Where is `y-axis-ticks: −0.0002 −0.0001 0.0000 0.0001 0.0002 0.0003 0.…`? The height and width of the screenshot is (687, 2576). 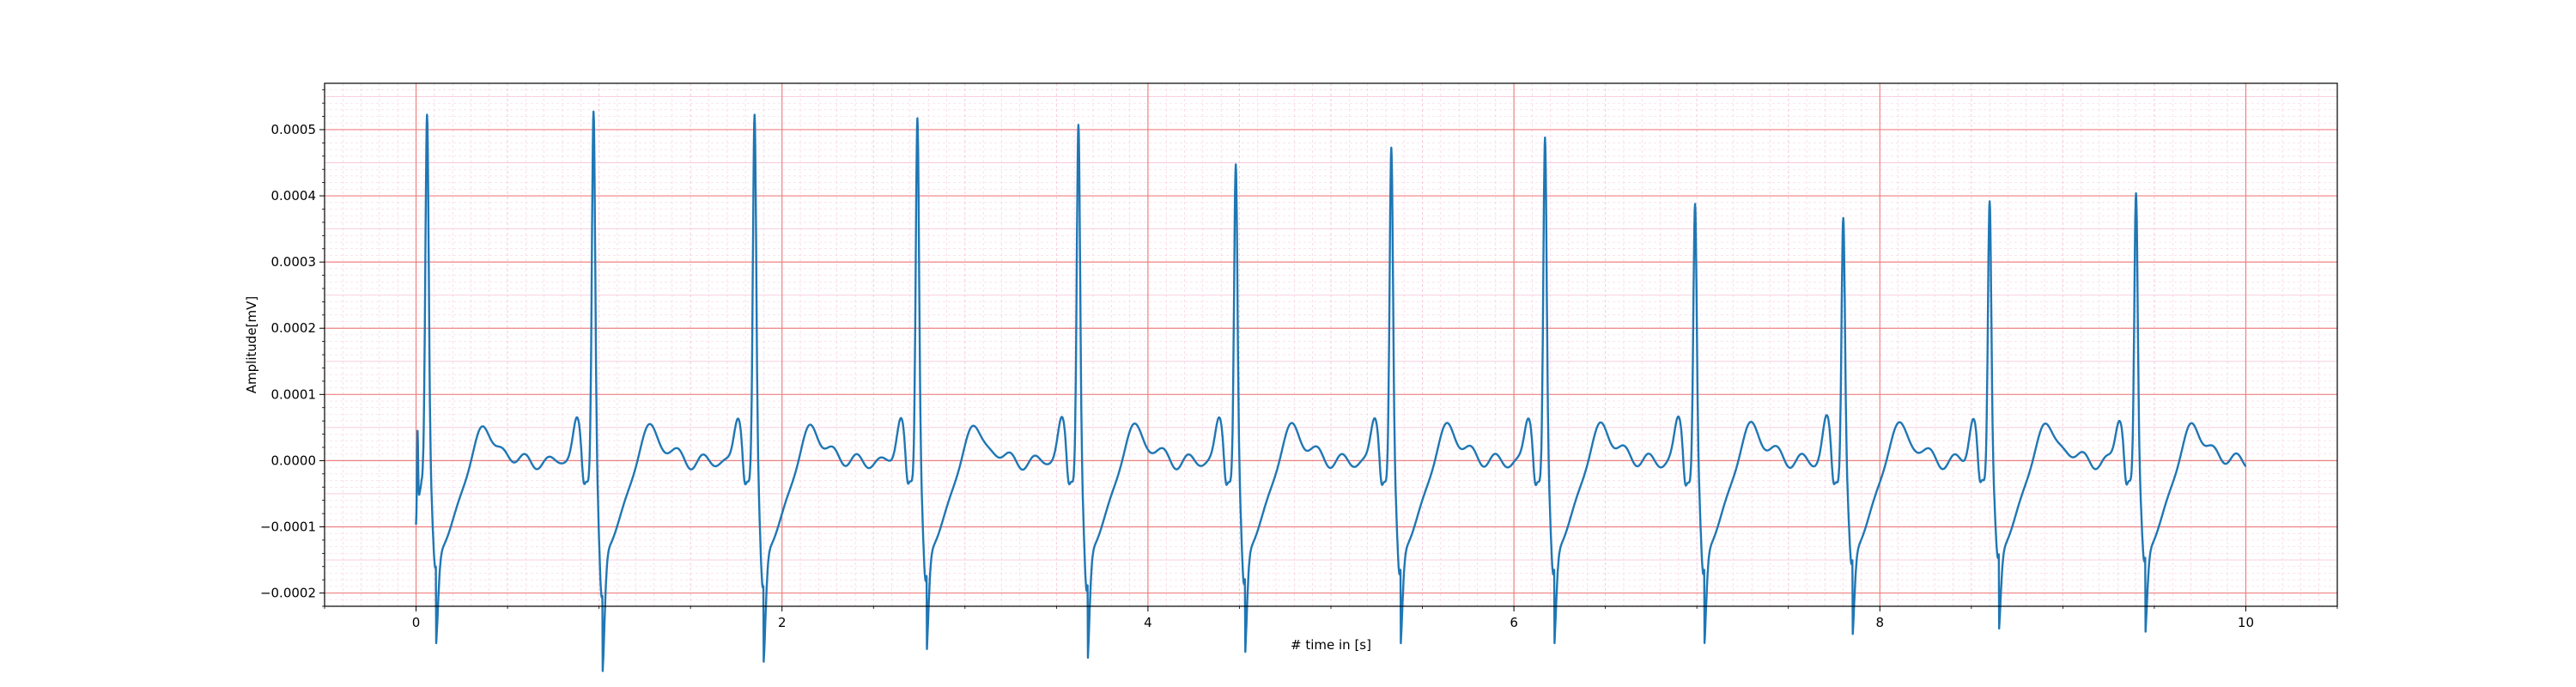
y-axis-ticks: −0.0002 −0.0001 0.0000 0.0001 0.0002 0.0003 0.… is located at coordinates (292, 348).